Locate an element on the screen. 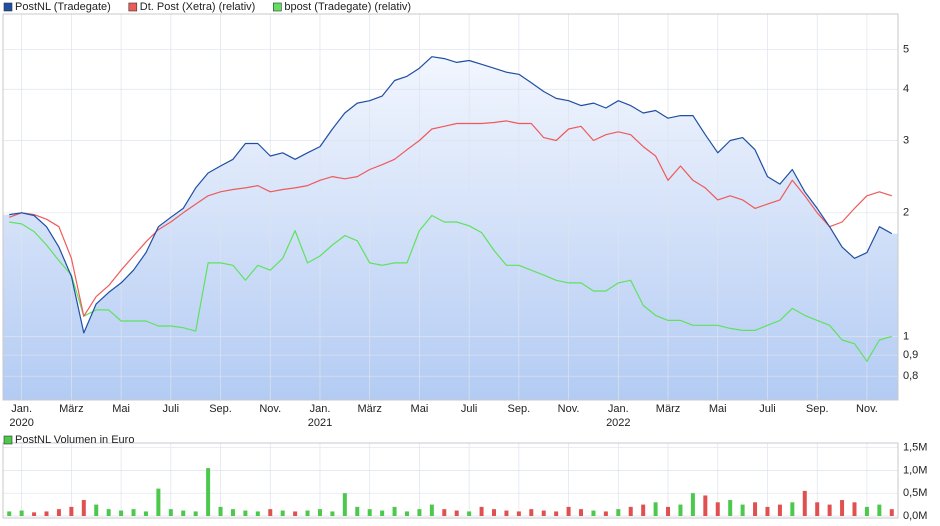 The image size is (940, 526). y-tick-label: 1,0M is located at coordinates (915, 470).